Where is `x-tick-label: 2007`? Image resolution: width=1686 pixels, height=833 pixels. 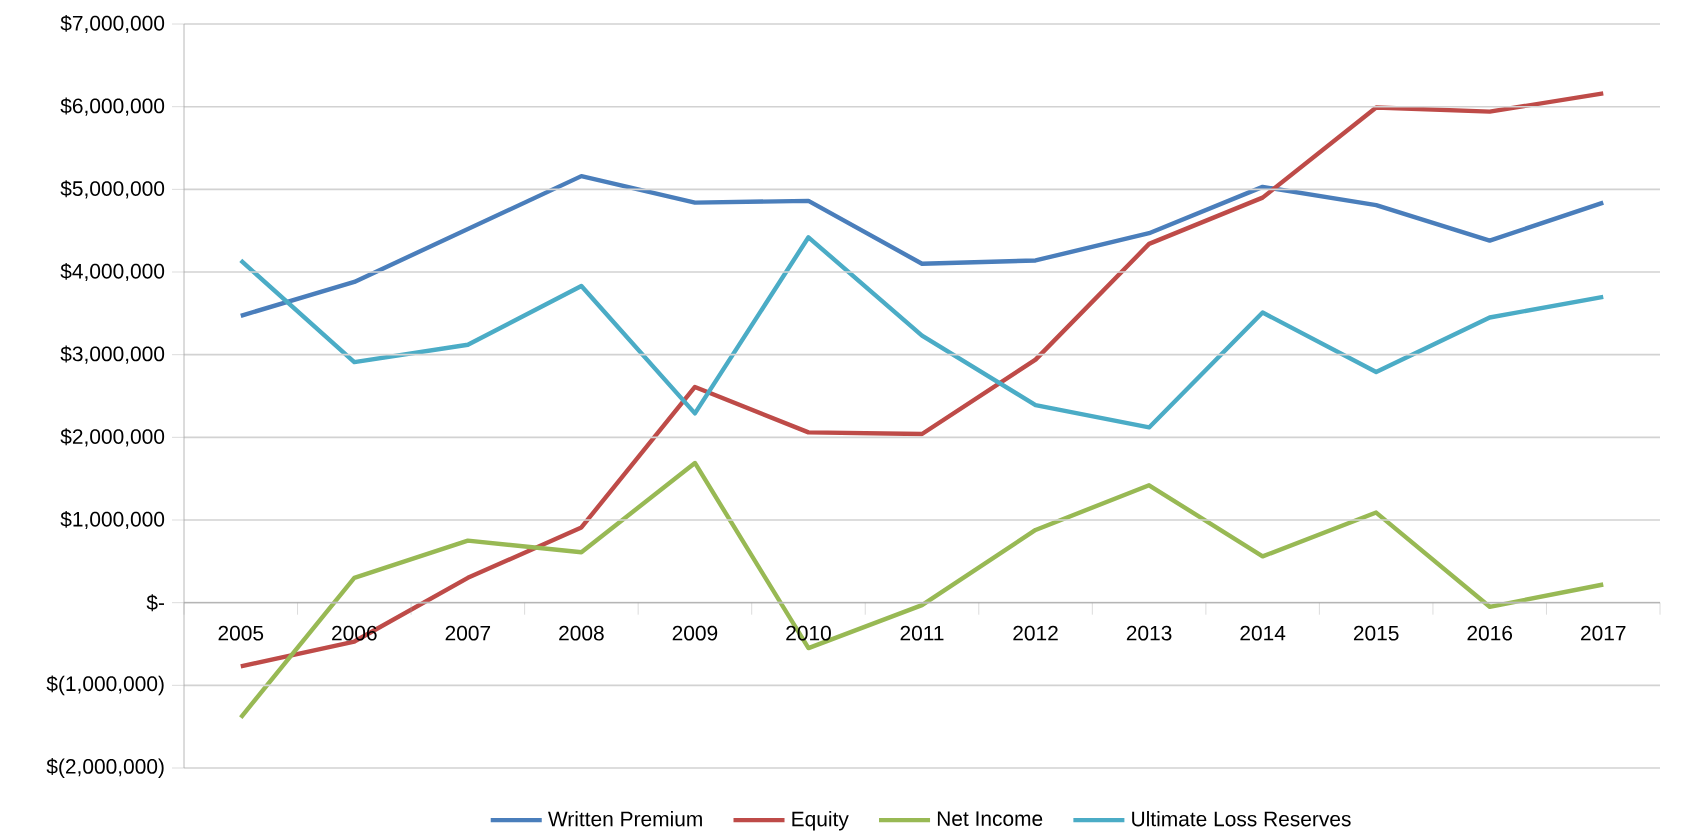
x-tick-label: 2007 is located at coordinates (468, 633).